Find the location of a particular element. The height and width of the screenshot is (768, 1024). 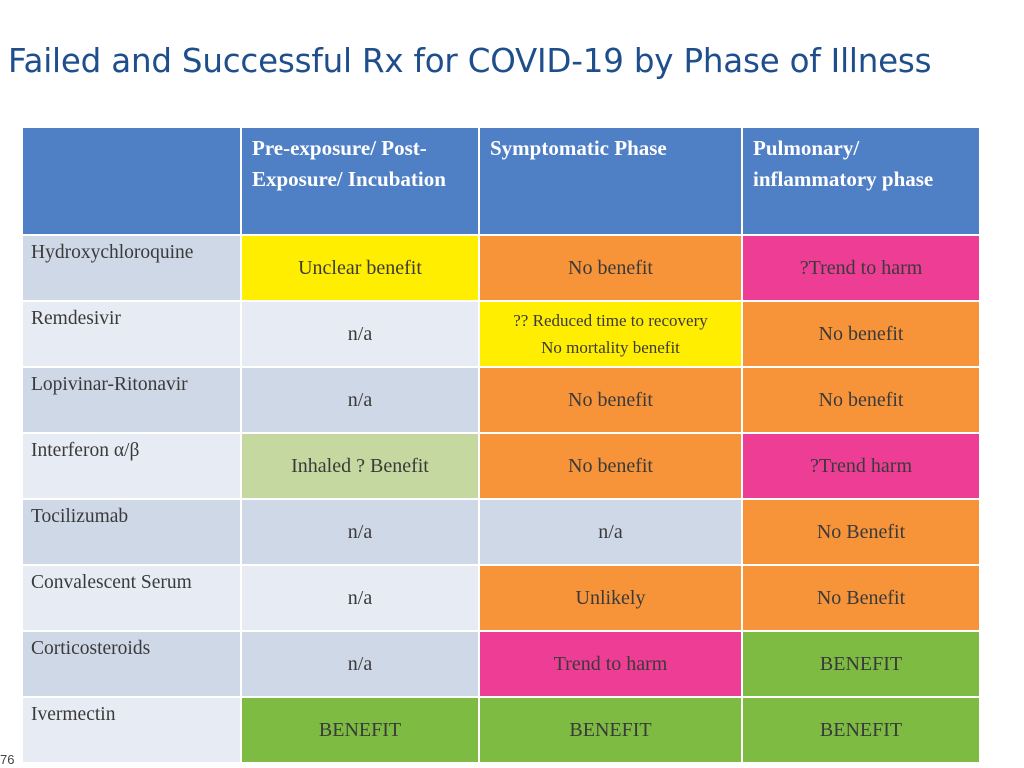

drug-name: Convalescent Serum is located at coordinates (131, 598).